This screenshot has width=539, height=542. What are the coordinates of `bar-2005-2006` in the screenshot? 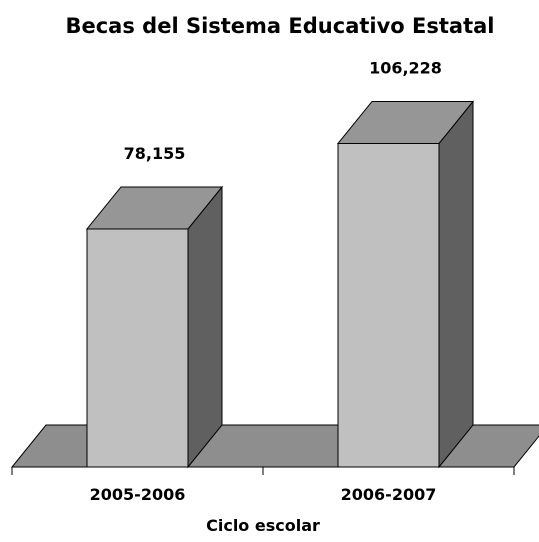 It's located at (154, 327).